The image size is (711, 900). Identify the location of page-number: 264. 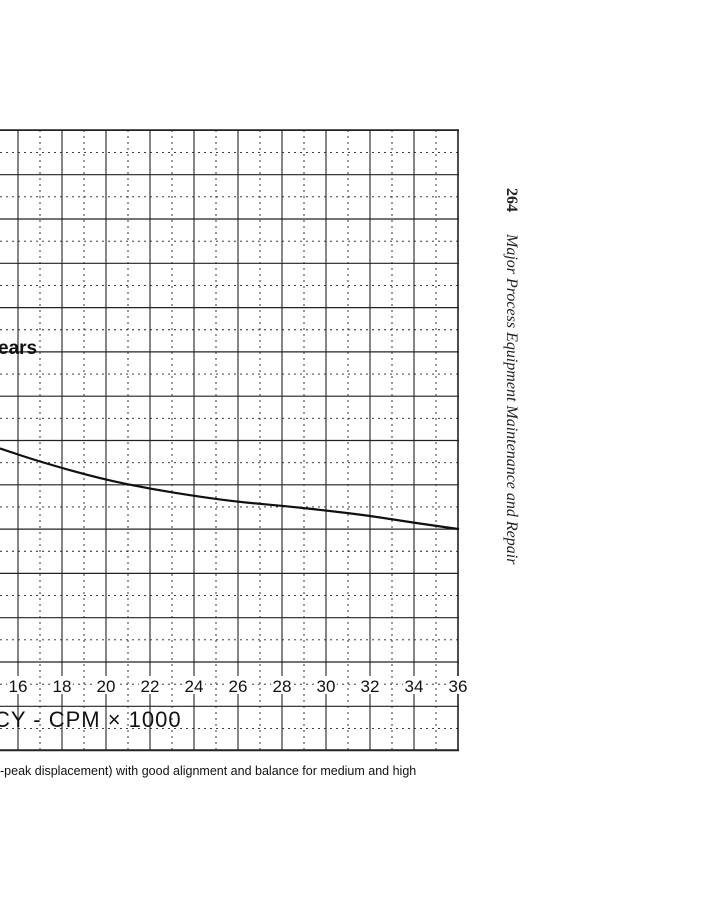
(511, 200).